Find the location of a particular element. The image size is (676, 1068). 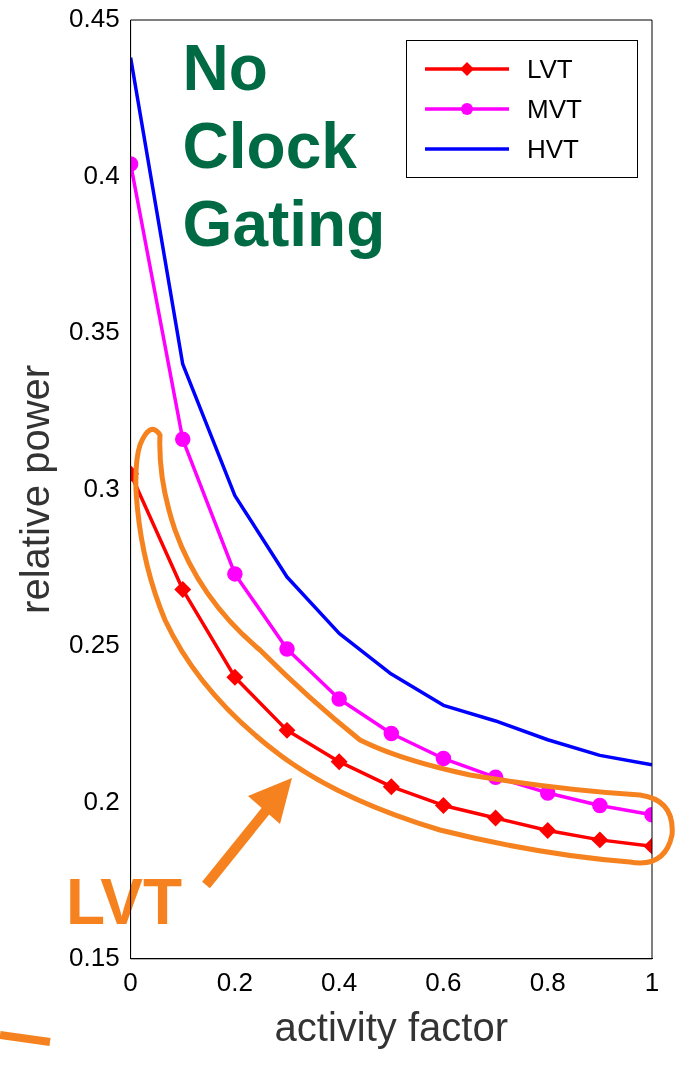

y-tick-label: 0.3 is located at coordinates (101, 487).